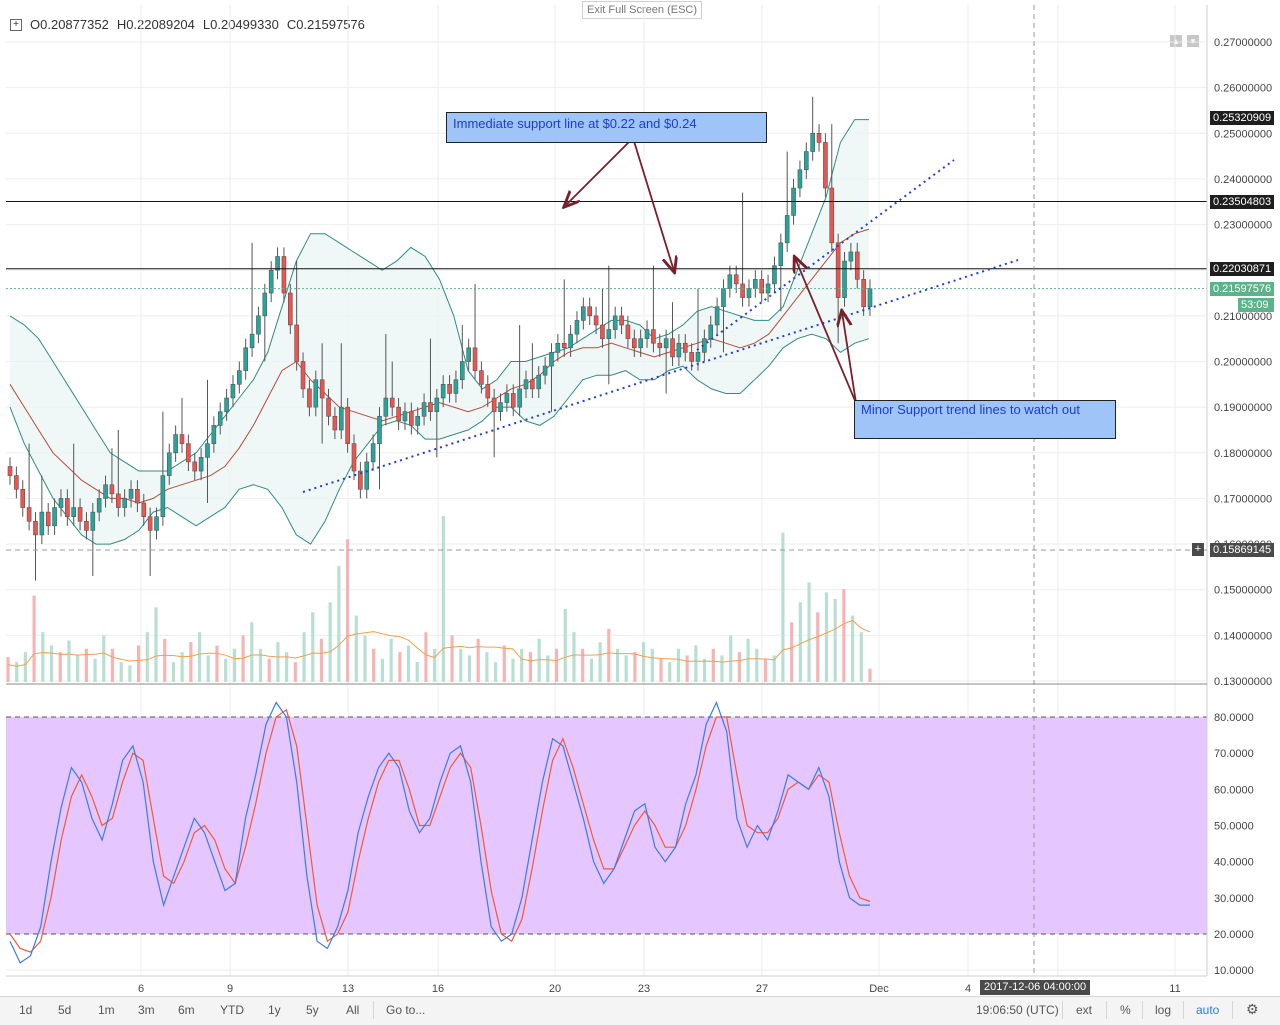 Image resolution: width=1280 pixels, height=1025 pixels. What do you see at coordinates (232, 1010) in the screenshot?
I see `range-ytd: YTD` at bounding box center [232, 1010].